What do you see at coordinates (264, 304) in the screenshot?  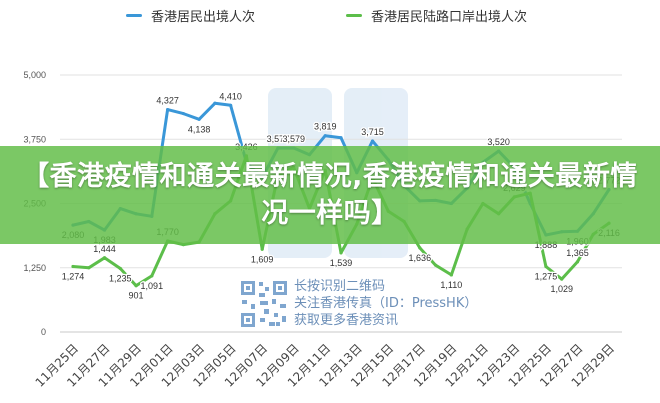 I see `qr-code-icon` at bounding box center [264, 304].